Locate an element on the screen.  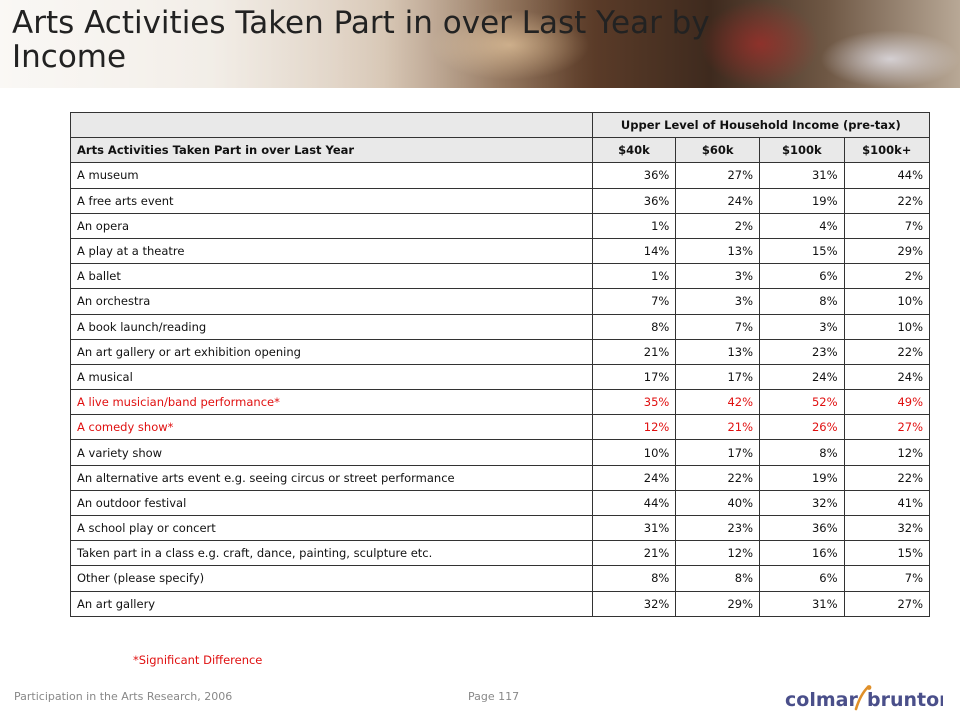
svg-text: brunton is located at coordinates (905, 700).